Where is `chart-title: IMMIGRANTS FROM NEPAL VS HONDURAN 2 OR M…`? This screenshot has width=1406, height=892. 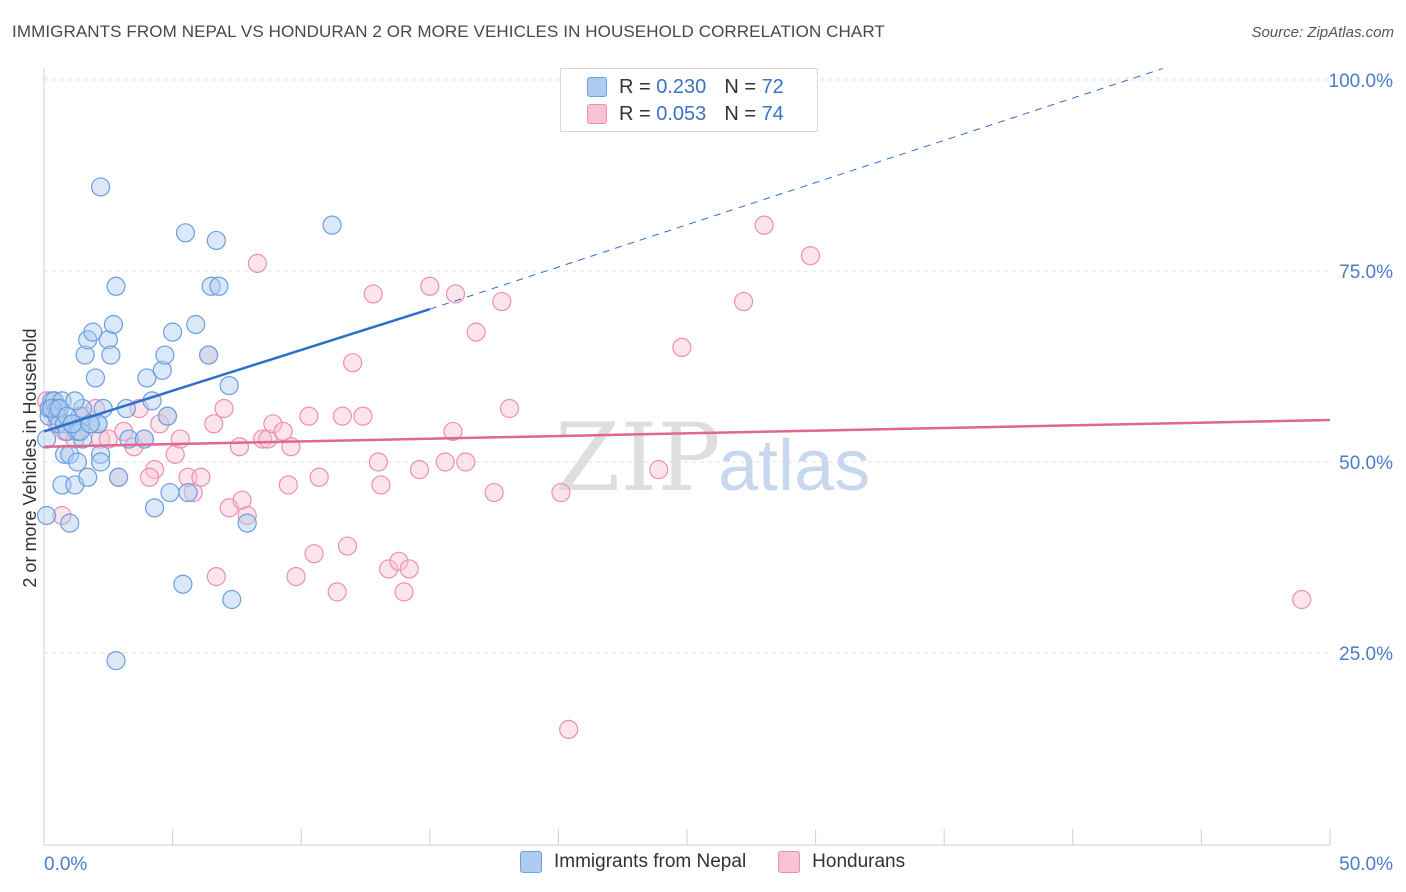
chart-title: IMMIGRANTS FROM NEPAL VS HONDURAN 2 OR M… is located at coordinates (448, 31).